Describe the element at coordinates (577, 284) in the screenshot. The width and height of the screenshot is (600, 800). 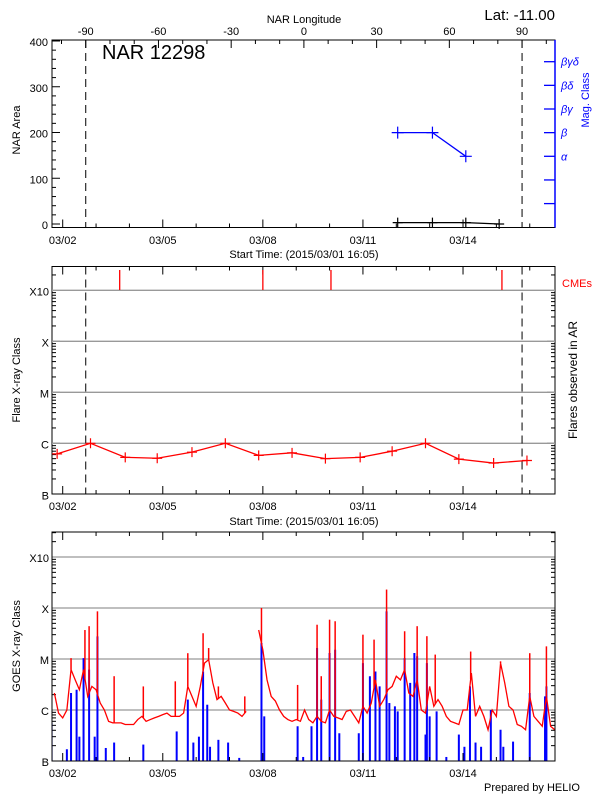
I see `cme-label: CMEs` at that location.